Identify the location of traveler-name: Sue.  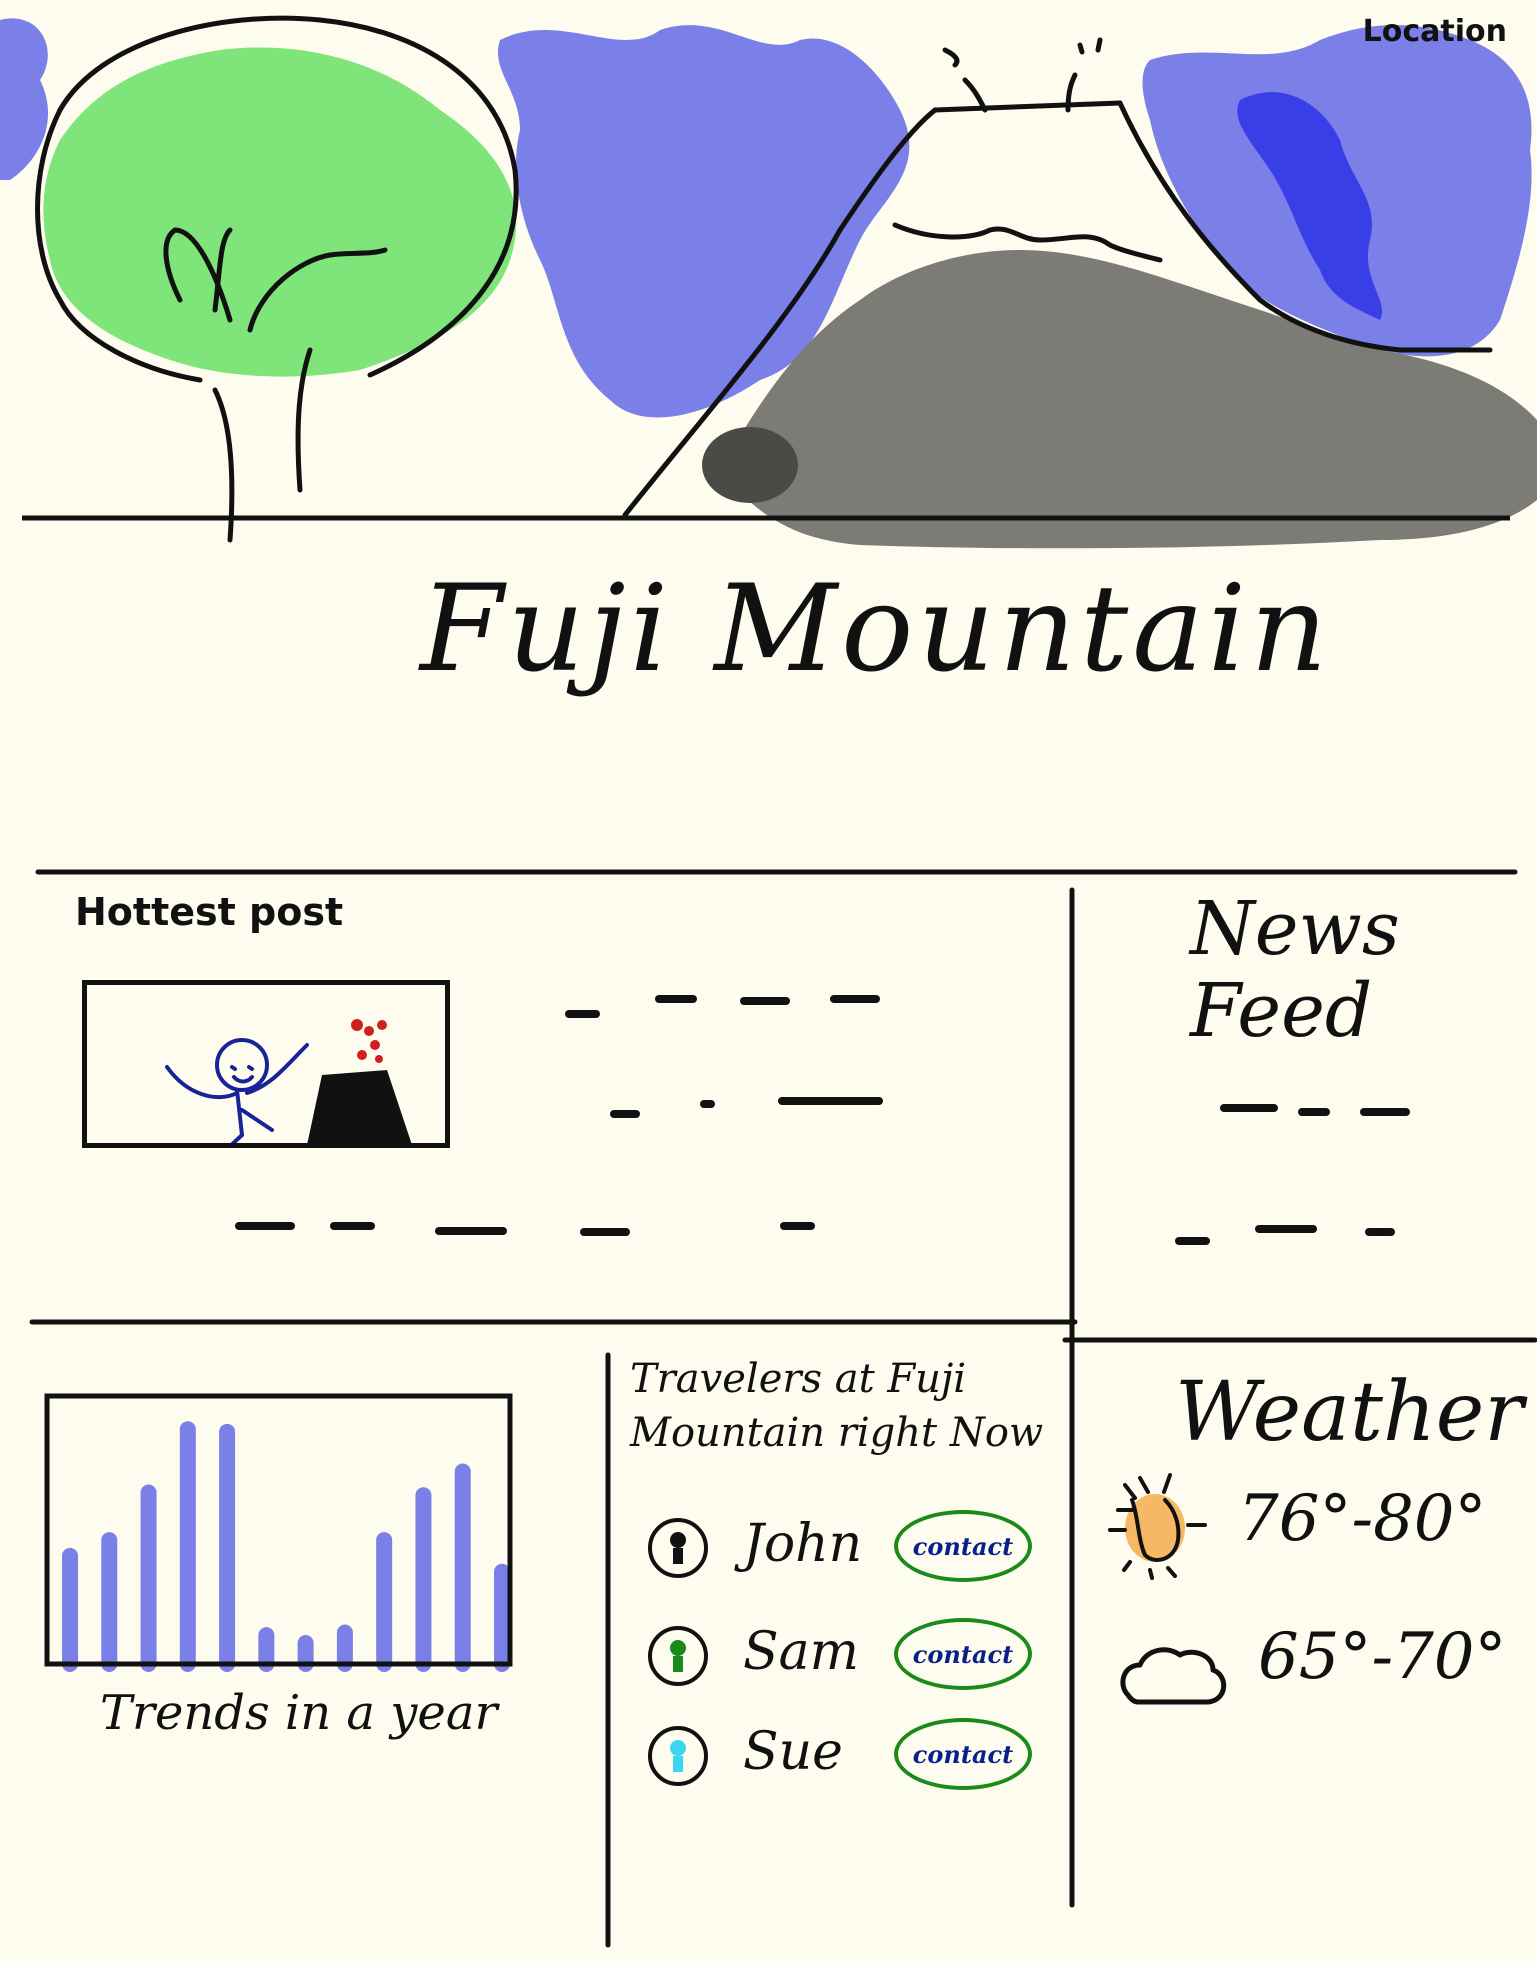
(793, 1752).